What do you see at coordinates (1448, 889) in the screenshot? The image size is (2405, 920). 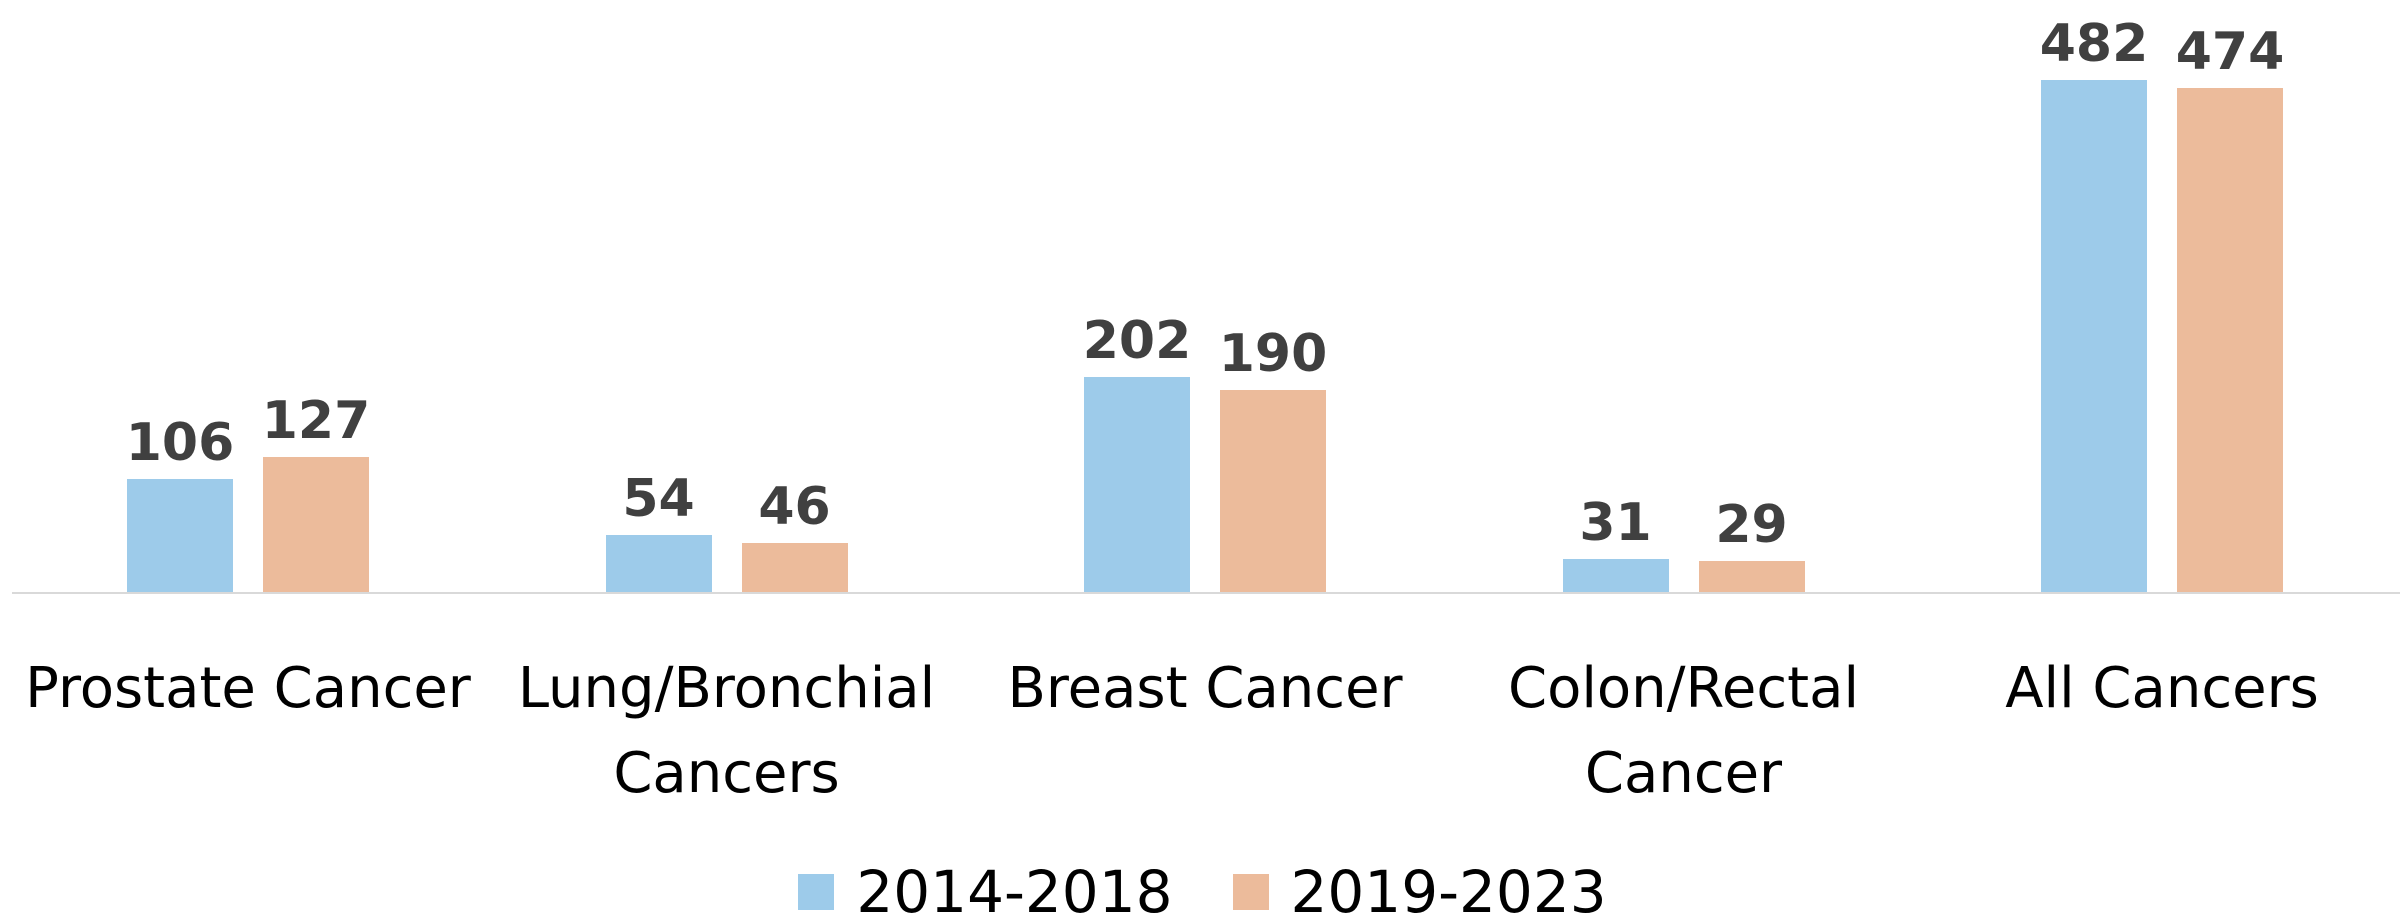 I see `legend-label: 2019-2023` at bounding box center [1448, 889].